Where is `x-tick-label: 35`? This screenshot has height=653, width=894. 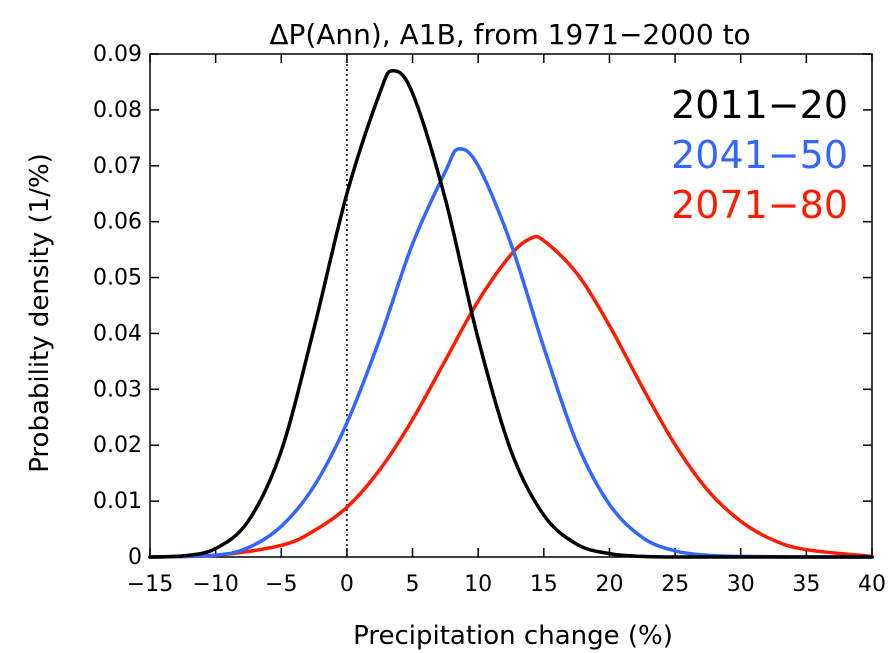
x-tick-label: 35 is located at coordinates (806, 584).